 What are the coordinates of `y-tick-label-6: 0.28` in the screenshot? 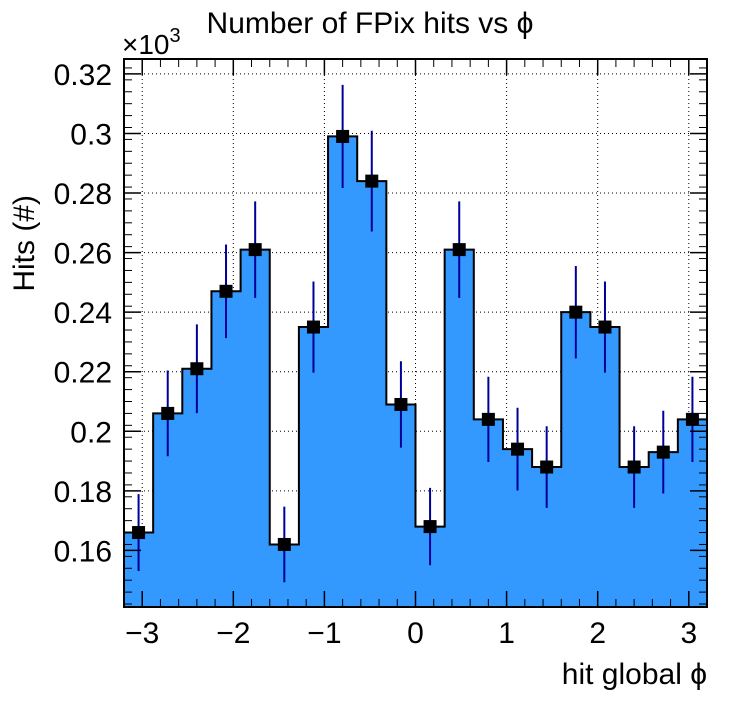 It's located at (83, 194).